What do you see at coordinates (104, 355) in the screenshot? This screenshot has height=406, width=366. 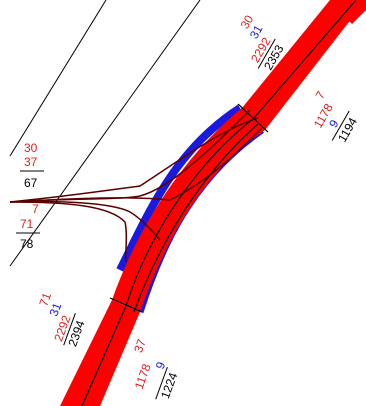 I see `center-line-lower` at bounding box center [104, 355].